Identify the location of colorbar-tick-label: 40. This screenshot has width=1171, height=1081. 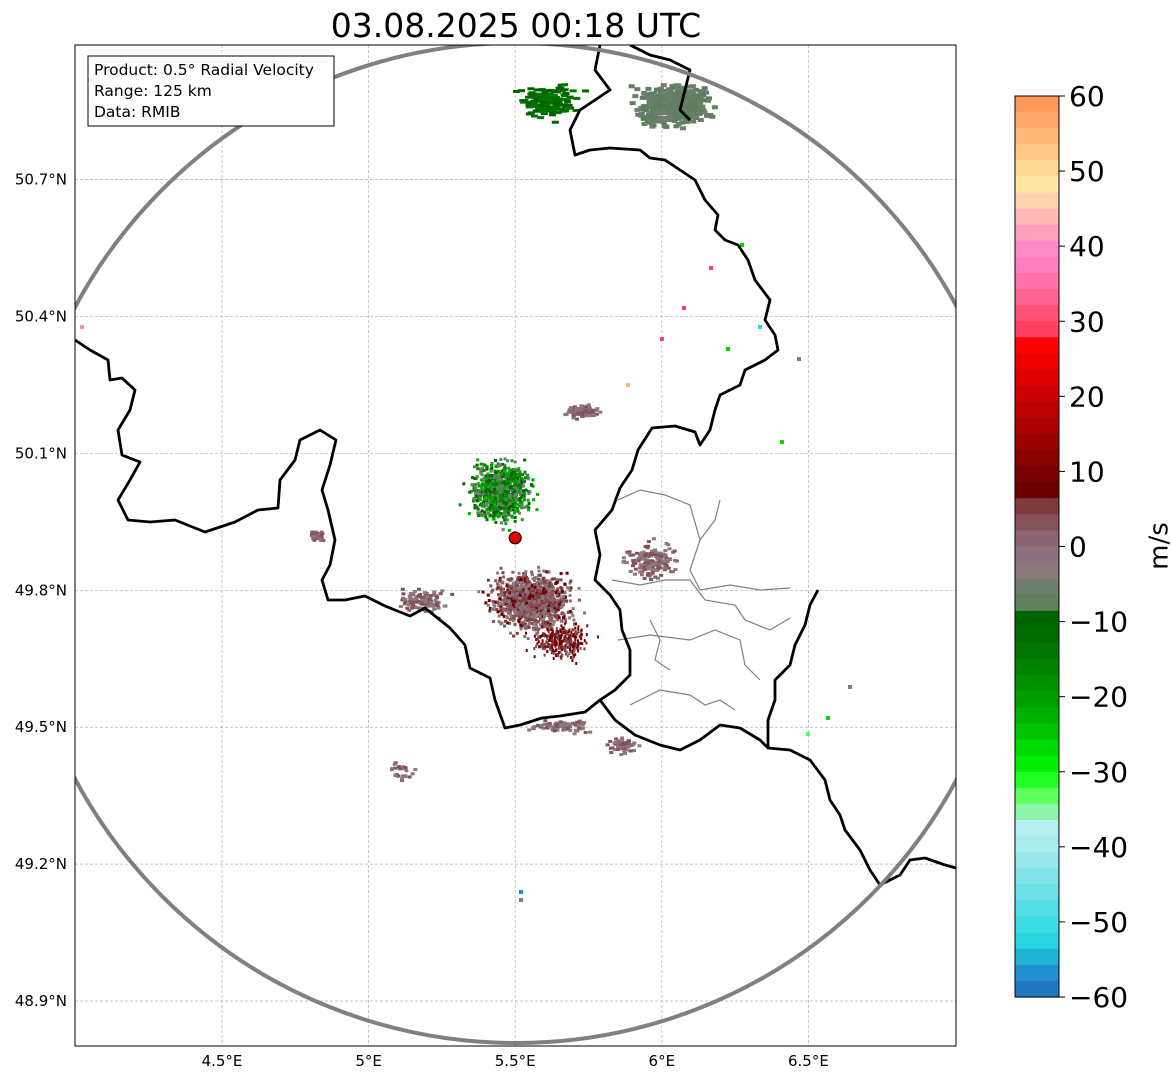
(1087, 246).